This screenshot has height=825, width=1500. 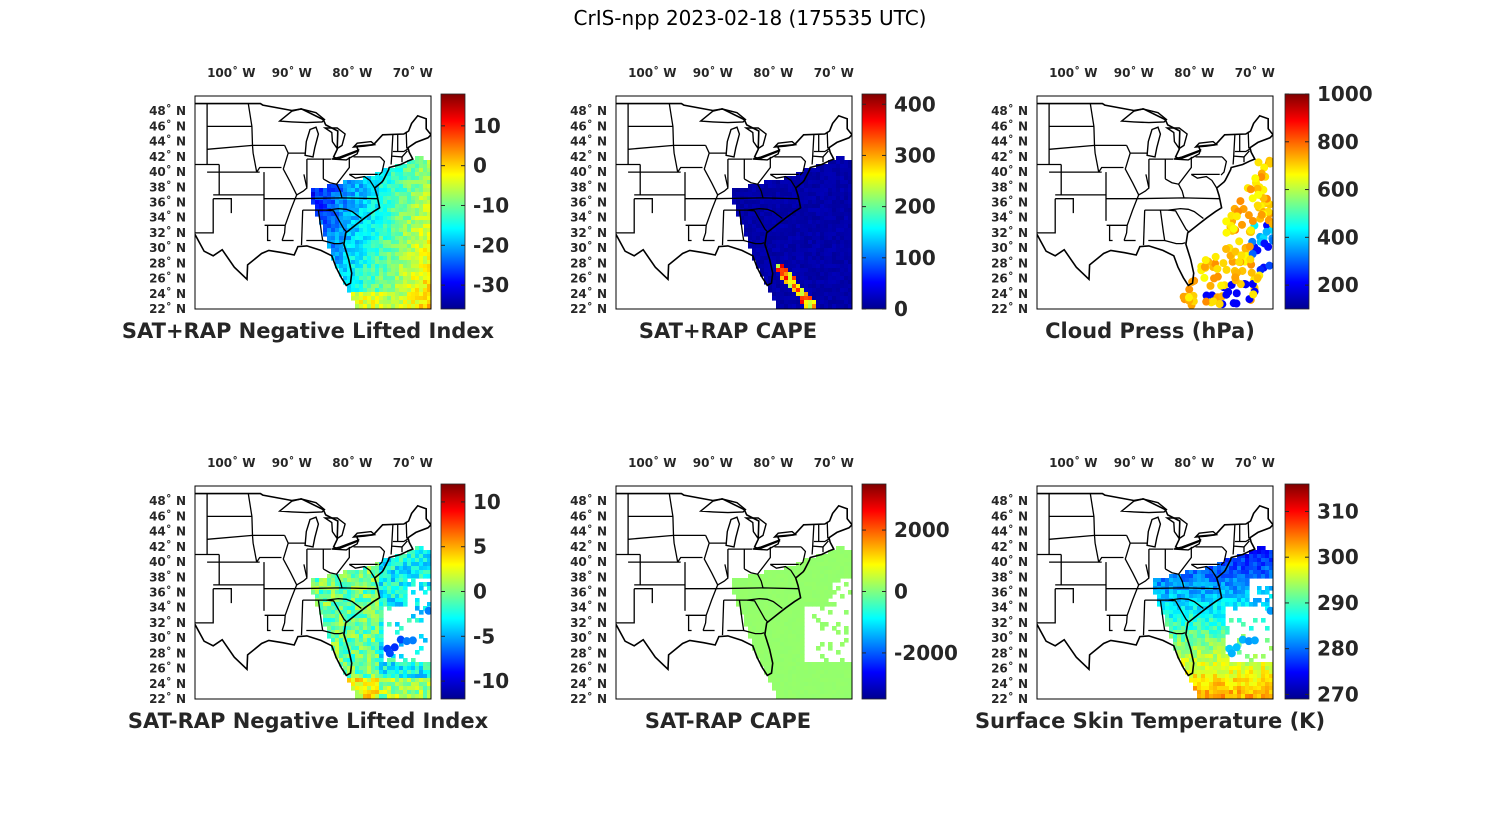 What do you see at coordinates (1009, 293) in the screenshot?
I see `lat-tick-label: 24˚ N` at bounding box center [1009, 293].